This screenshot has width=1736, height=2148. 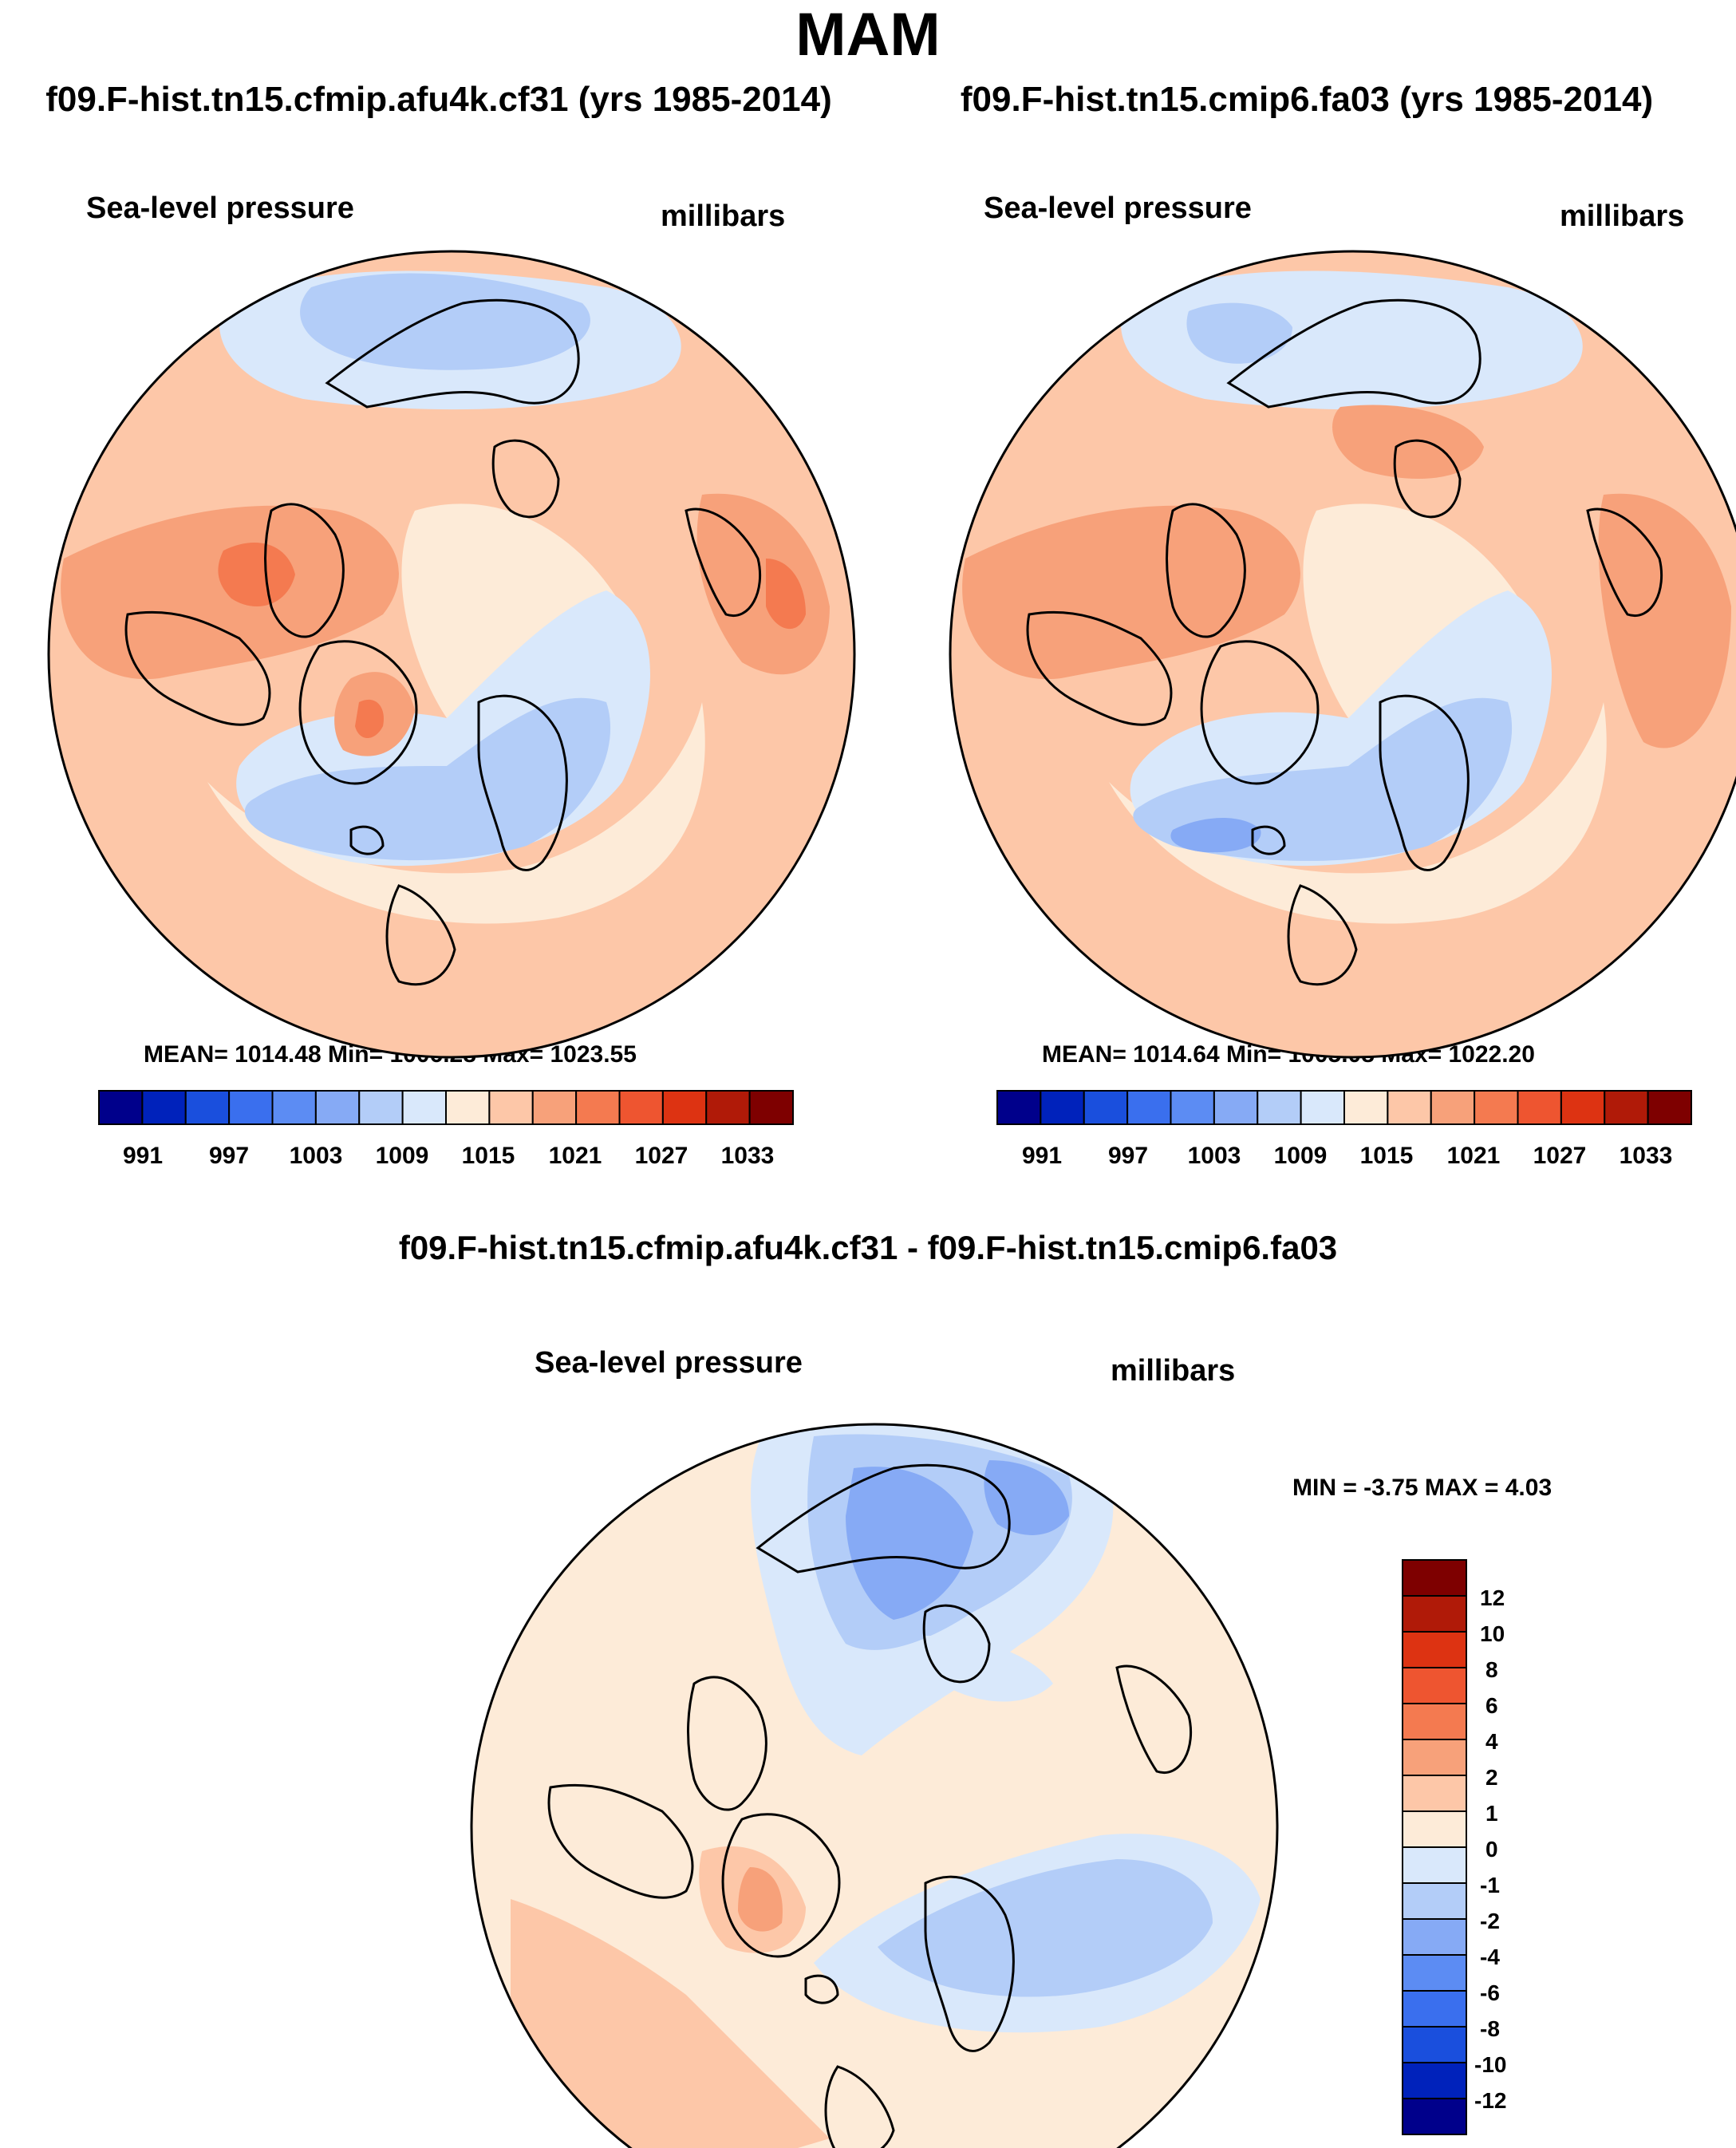 What do you see at coordinates (1490, 1992) in the screenshot?
I see `colorbar-tick-label: -6` at bounding box center [1490, 1992].